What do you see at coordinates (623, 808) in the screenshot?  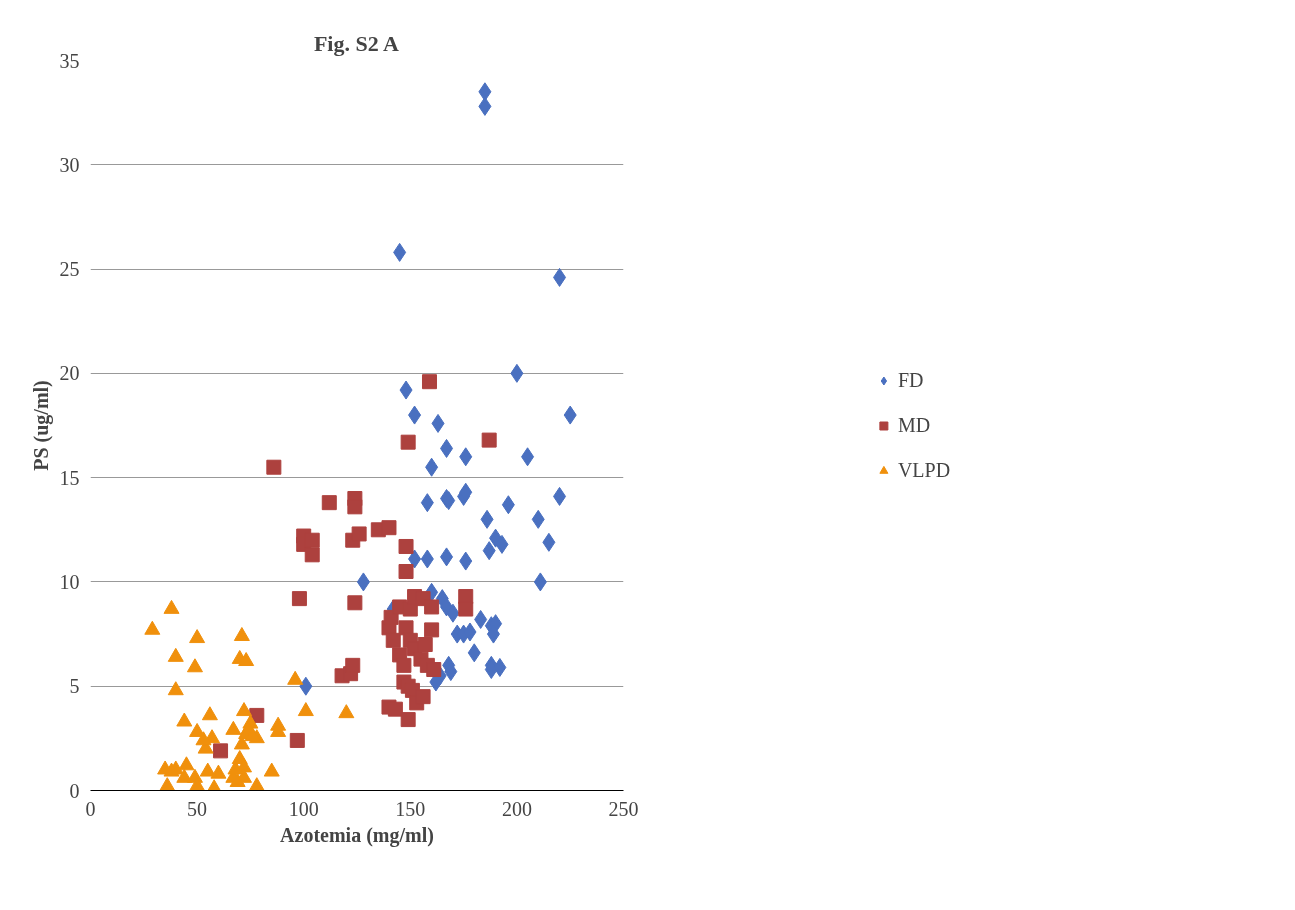 I see `x-tick-label: 250` at bounding box center [623, 808].